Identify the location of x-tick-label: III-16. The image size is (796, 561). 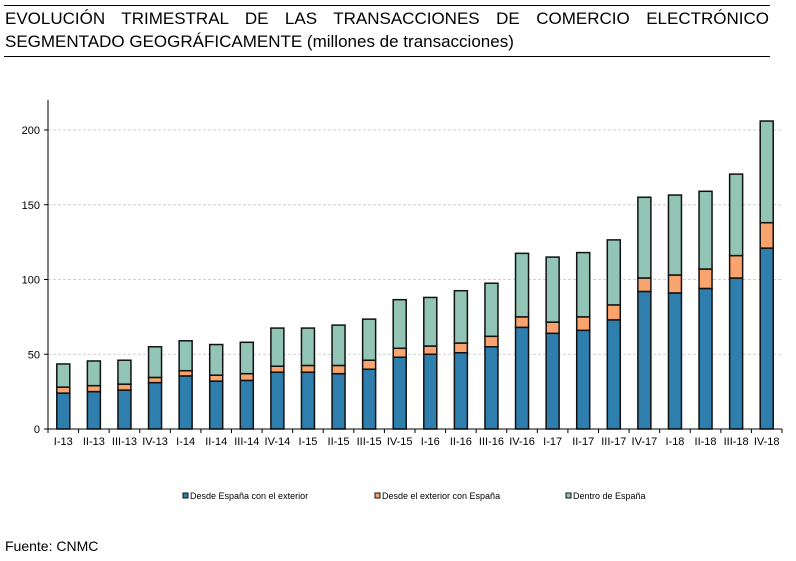
(491, 442).